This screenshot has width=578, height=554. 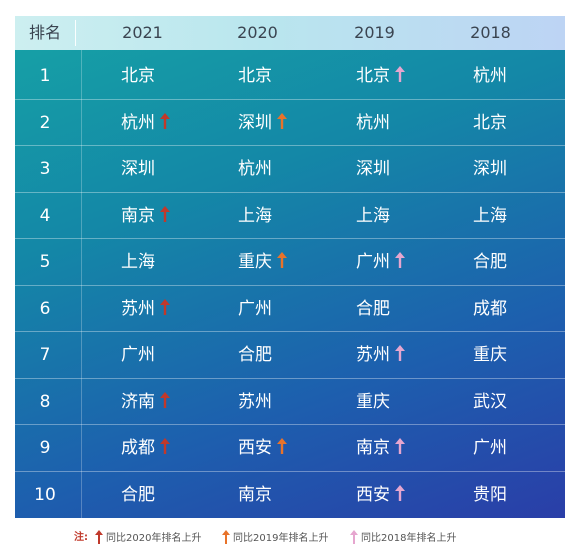 What do you see at coordinates (490, 123) in the screenshot?
I see `city-cell-2018: 北京` at bounding box center [490, 123].